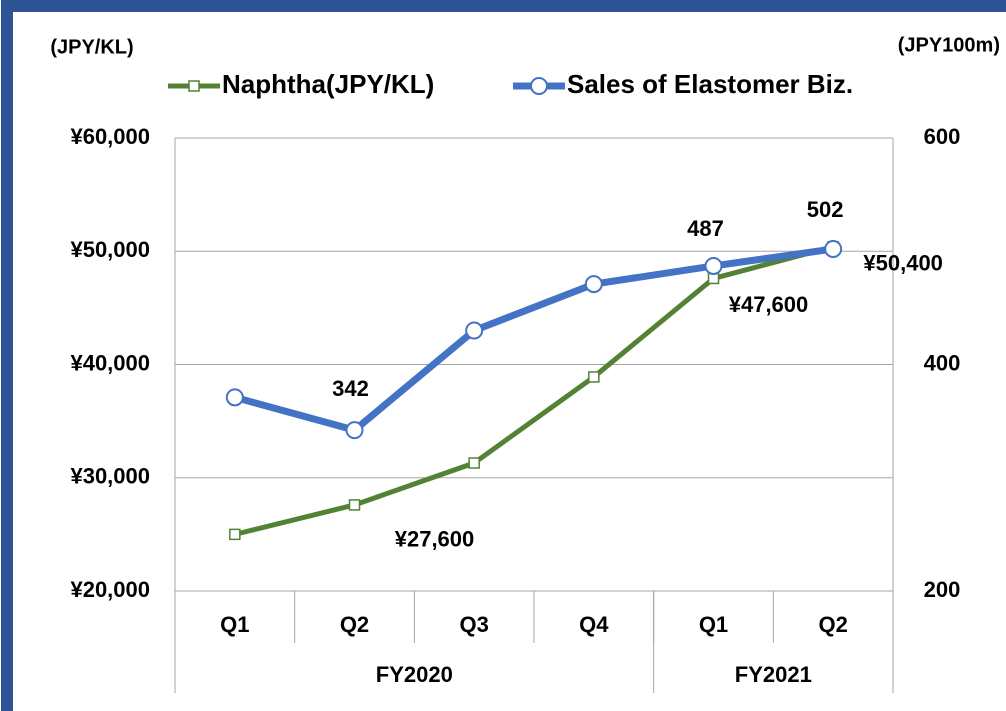 This screenshot has width=1006, height=711. Describe the element at coordinates (110, 362) in the screenshot. I see `y-tick-label: ¥40,000` at that location.